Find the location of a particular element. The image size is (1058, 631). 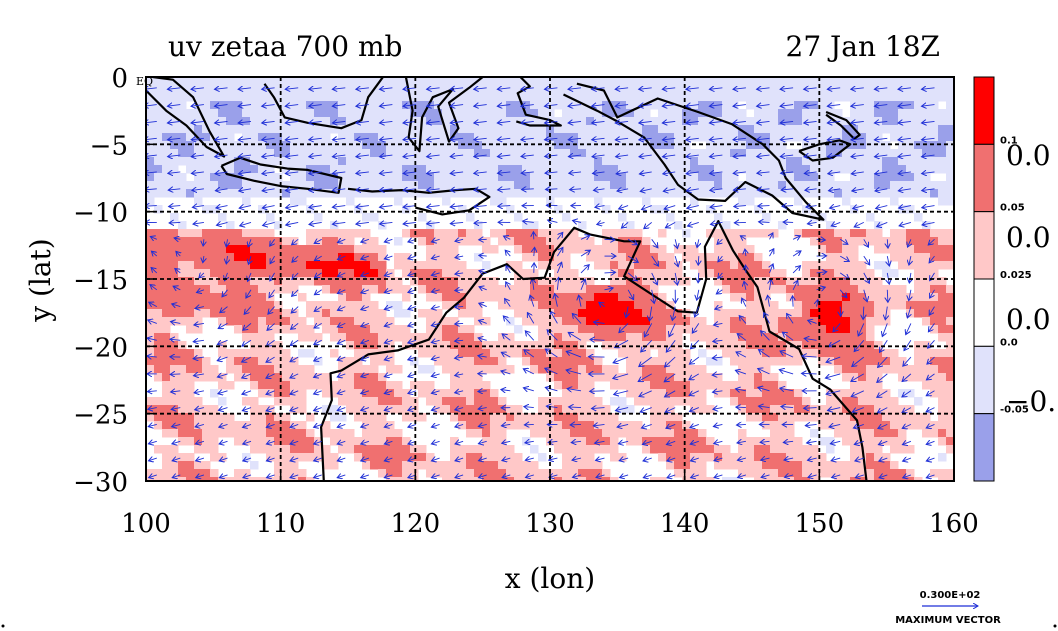

y-tick-label: −15 is located at coordinates (100, 281).